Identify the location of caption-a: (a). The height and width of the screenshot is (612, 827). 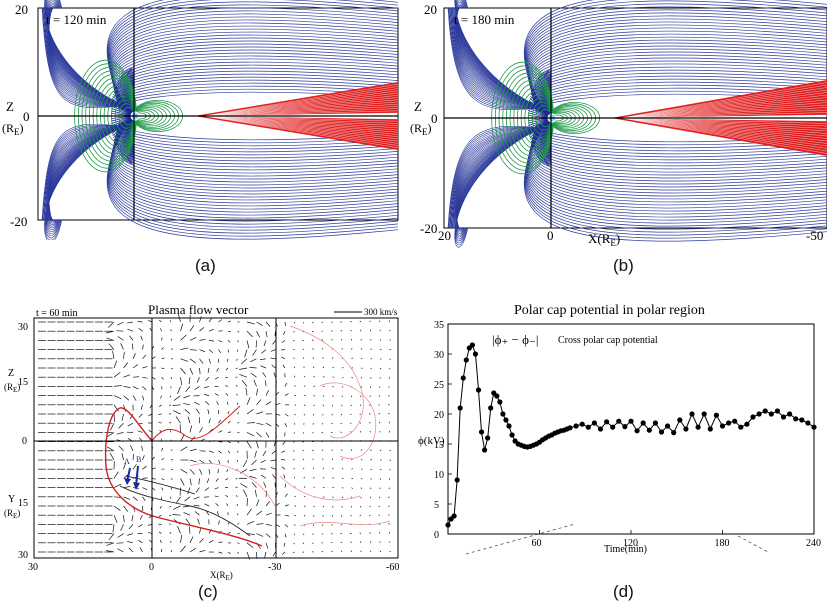
(205, 265).